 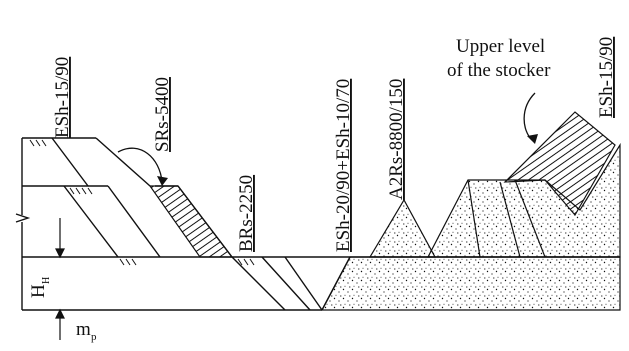 I want to click on dump-body-lower, so click(x=471, y=283).